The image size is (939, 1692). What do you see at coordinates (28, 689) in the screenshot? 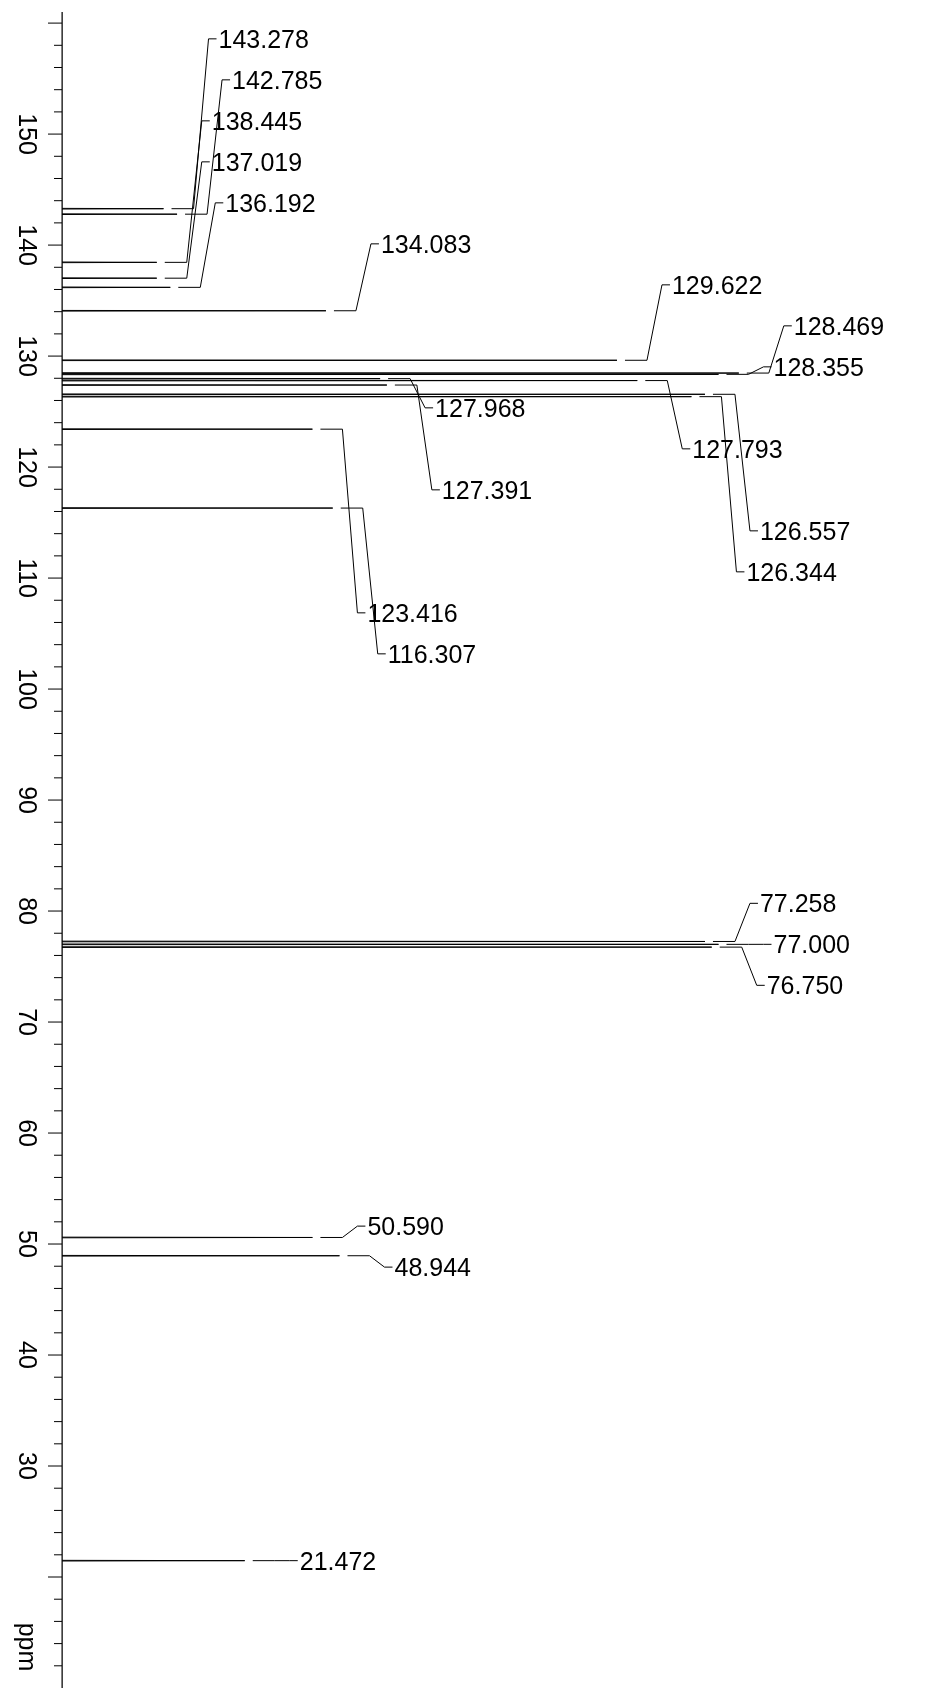
I see `y-tick-label: 100` at bounding box center [28, 689].